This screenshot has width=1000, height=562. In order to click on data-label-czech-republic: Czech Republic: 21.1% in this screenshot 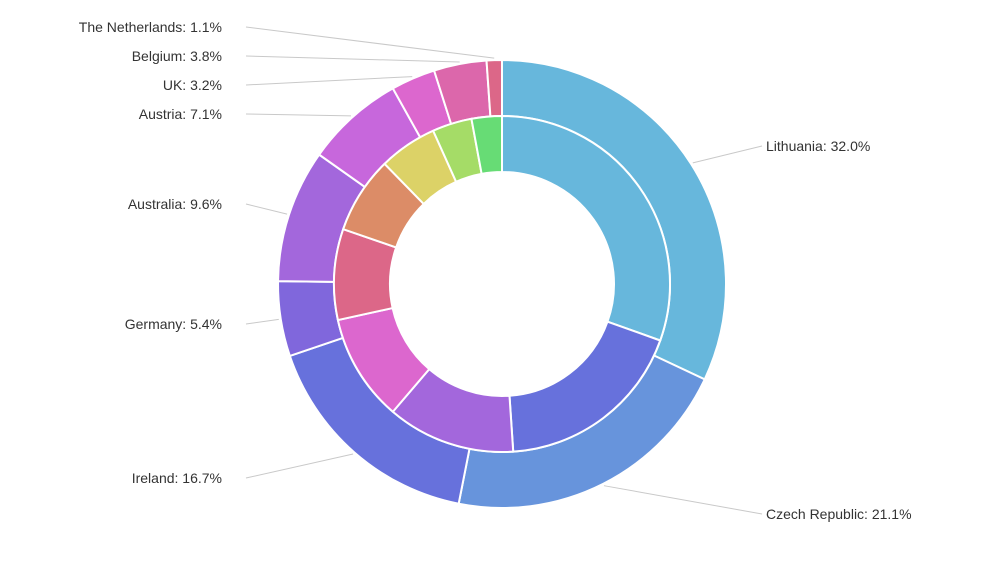, I will do `click(839, 514)`.